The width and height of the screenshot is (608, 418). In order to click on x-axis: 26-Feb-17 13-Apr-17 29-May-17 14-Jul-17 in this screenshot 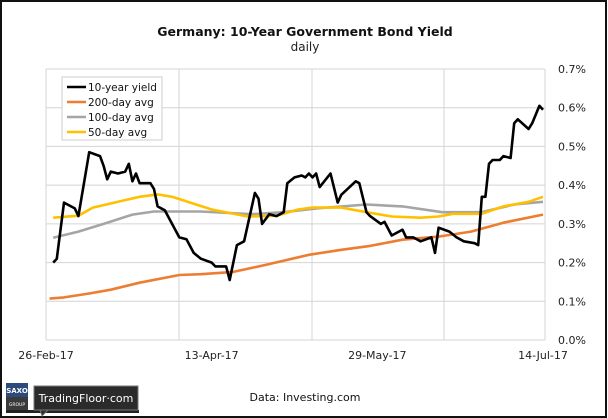, I will do `click(293, 355)`.